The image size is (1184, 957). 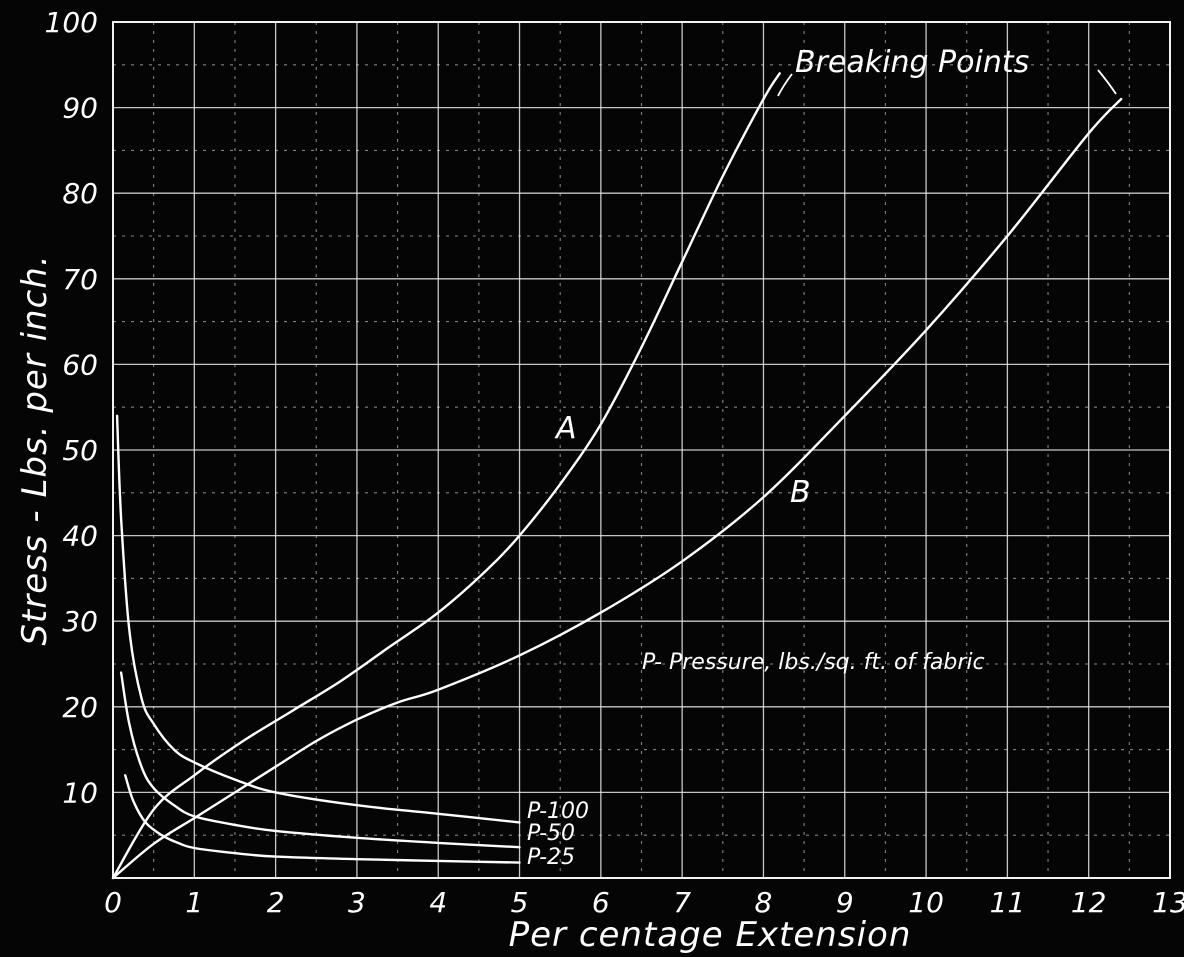 What do you see at coordinates (35, 449) in the screenshot?
I see `y-axis-title: Stress - Lbs. per inch.` at bounding box center [35, 449].